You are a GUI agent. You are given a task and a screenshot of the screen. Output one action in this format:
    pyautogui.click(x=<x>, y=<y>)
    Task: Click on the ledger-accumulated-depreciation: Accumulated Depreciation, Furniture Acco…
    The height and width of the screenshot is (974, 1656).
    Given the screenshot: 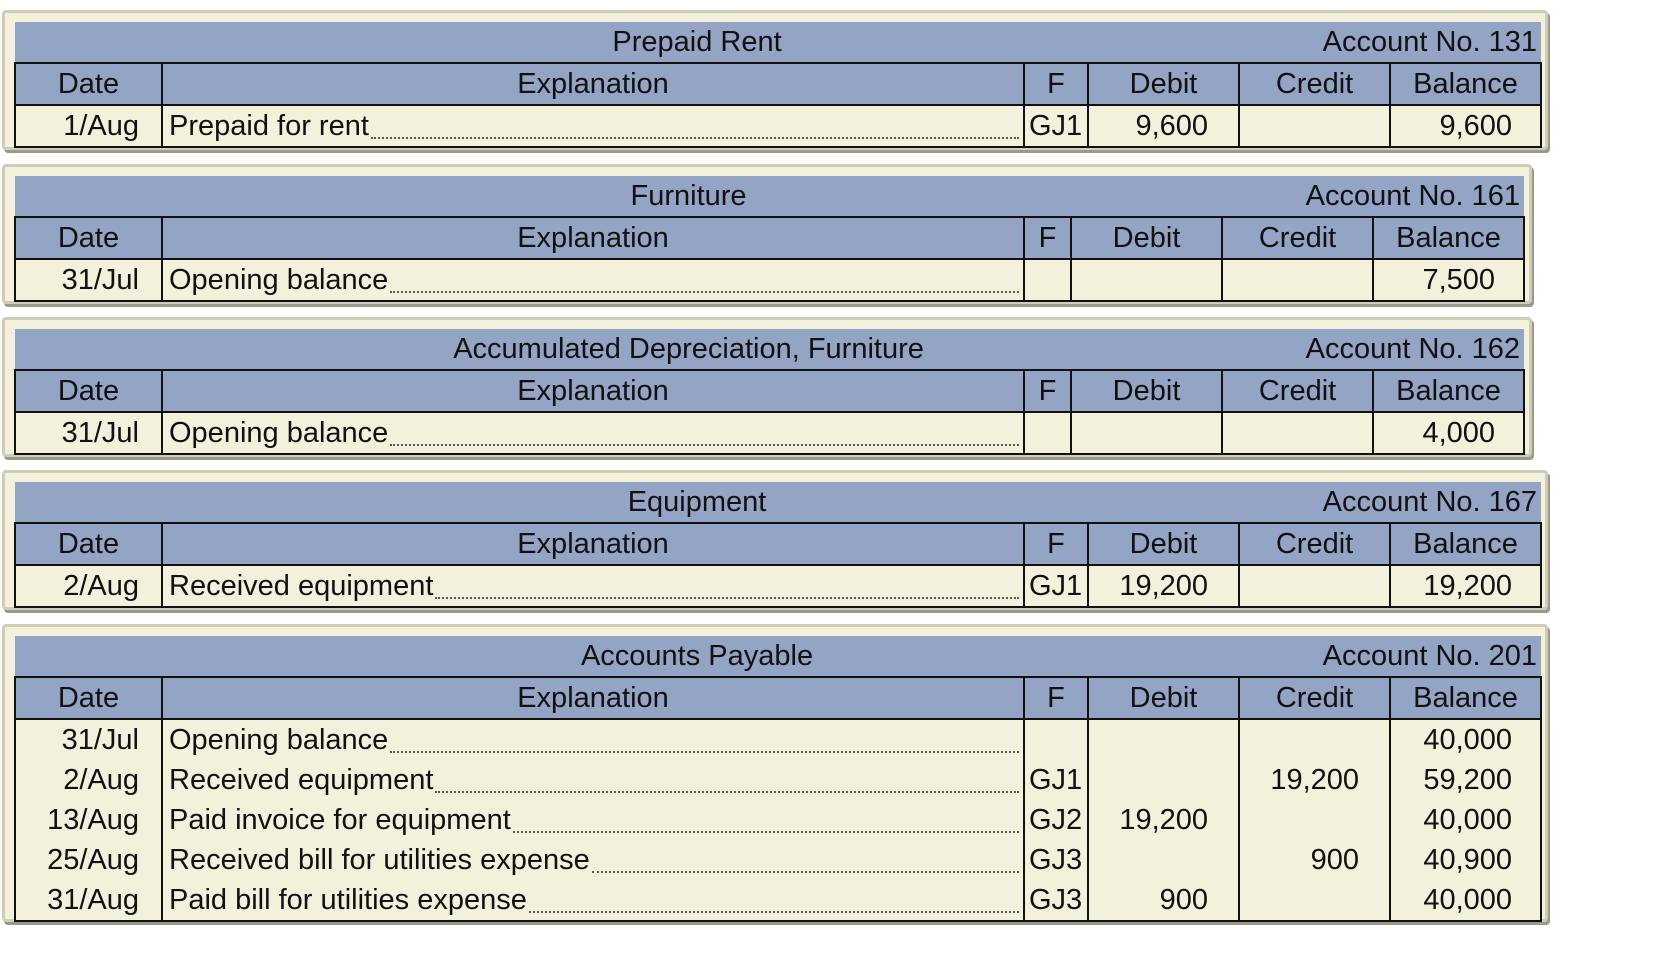 What is the action you would take?
    pyautogui.click(x=767, y=387)
    